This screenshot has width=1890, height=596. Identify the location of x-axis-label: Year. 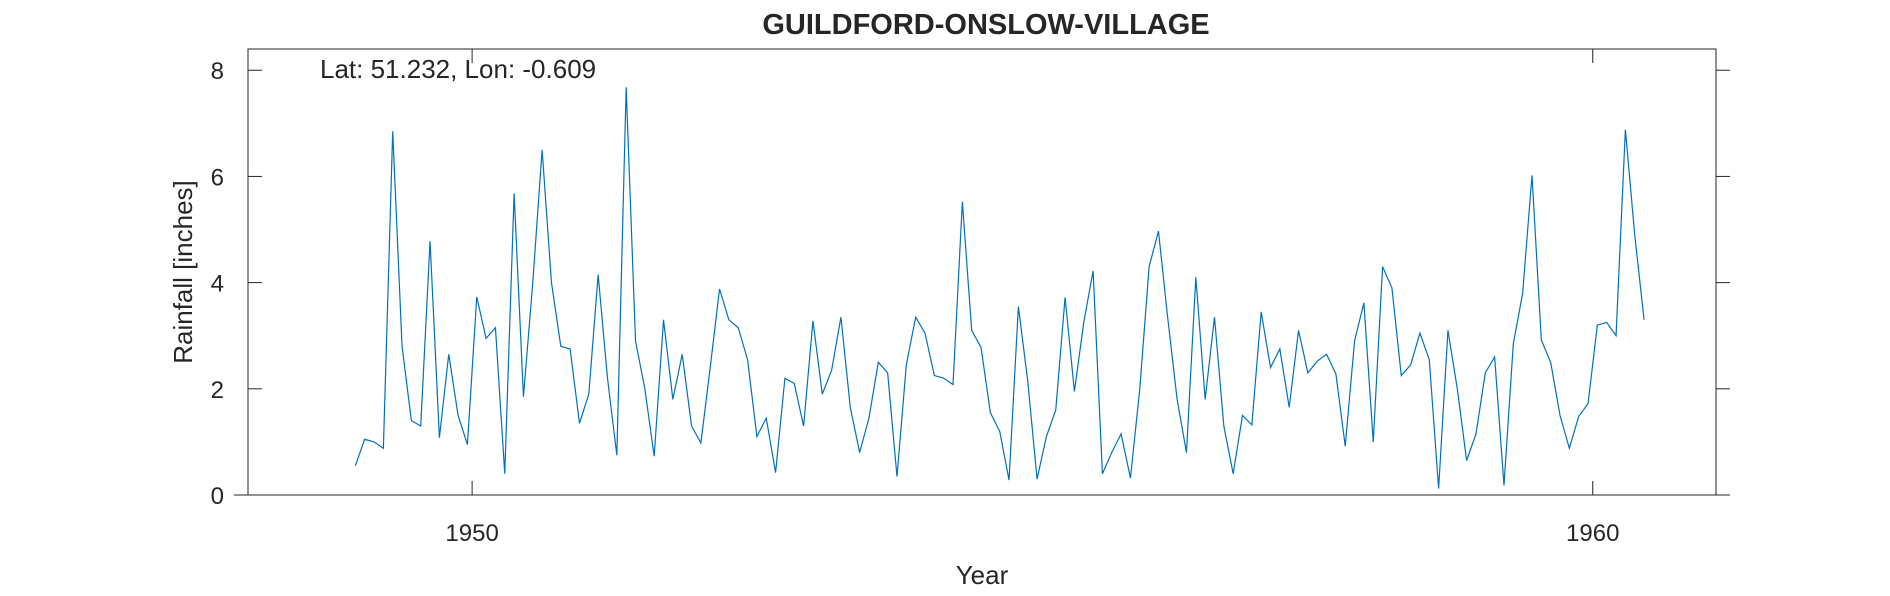
(982, 575).